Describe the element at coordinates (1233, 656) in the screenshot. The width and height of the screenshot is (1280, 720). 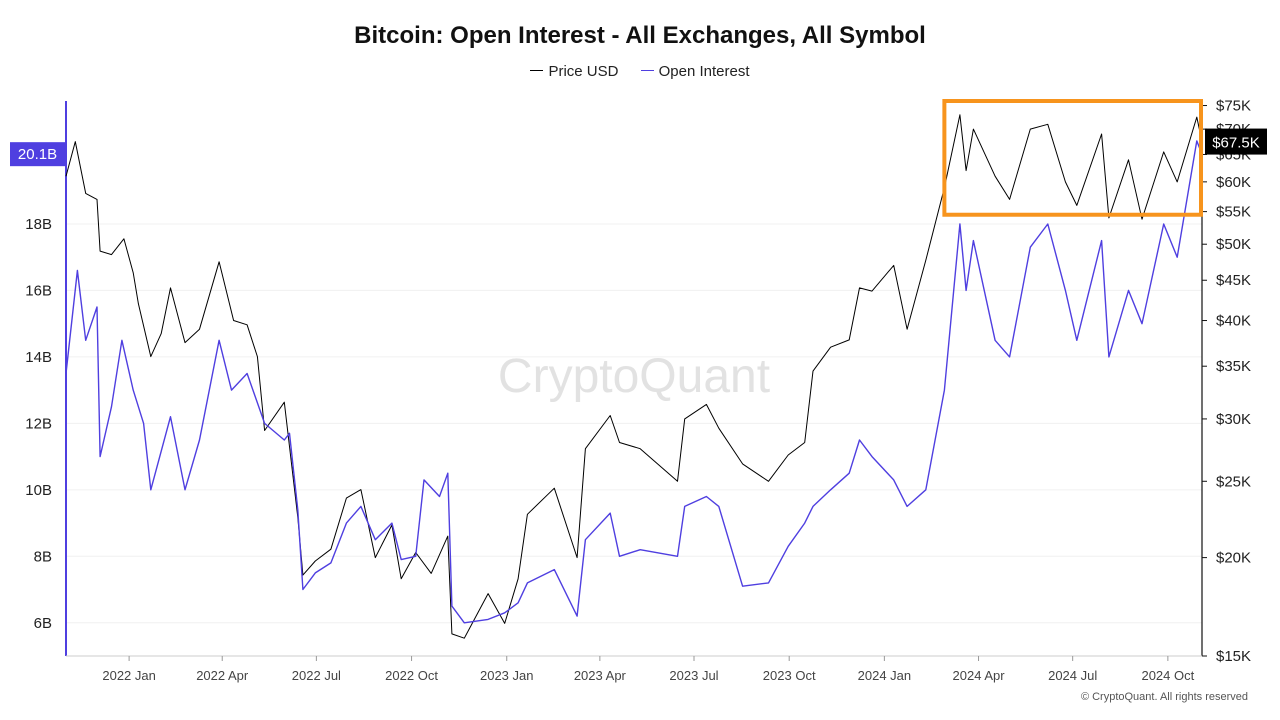
I see `y-right-tick-label: $15K` at that location.